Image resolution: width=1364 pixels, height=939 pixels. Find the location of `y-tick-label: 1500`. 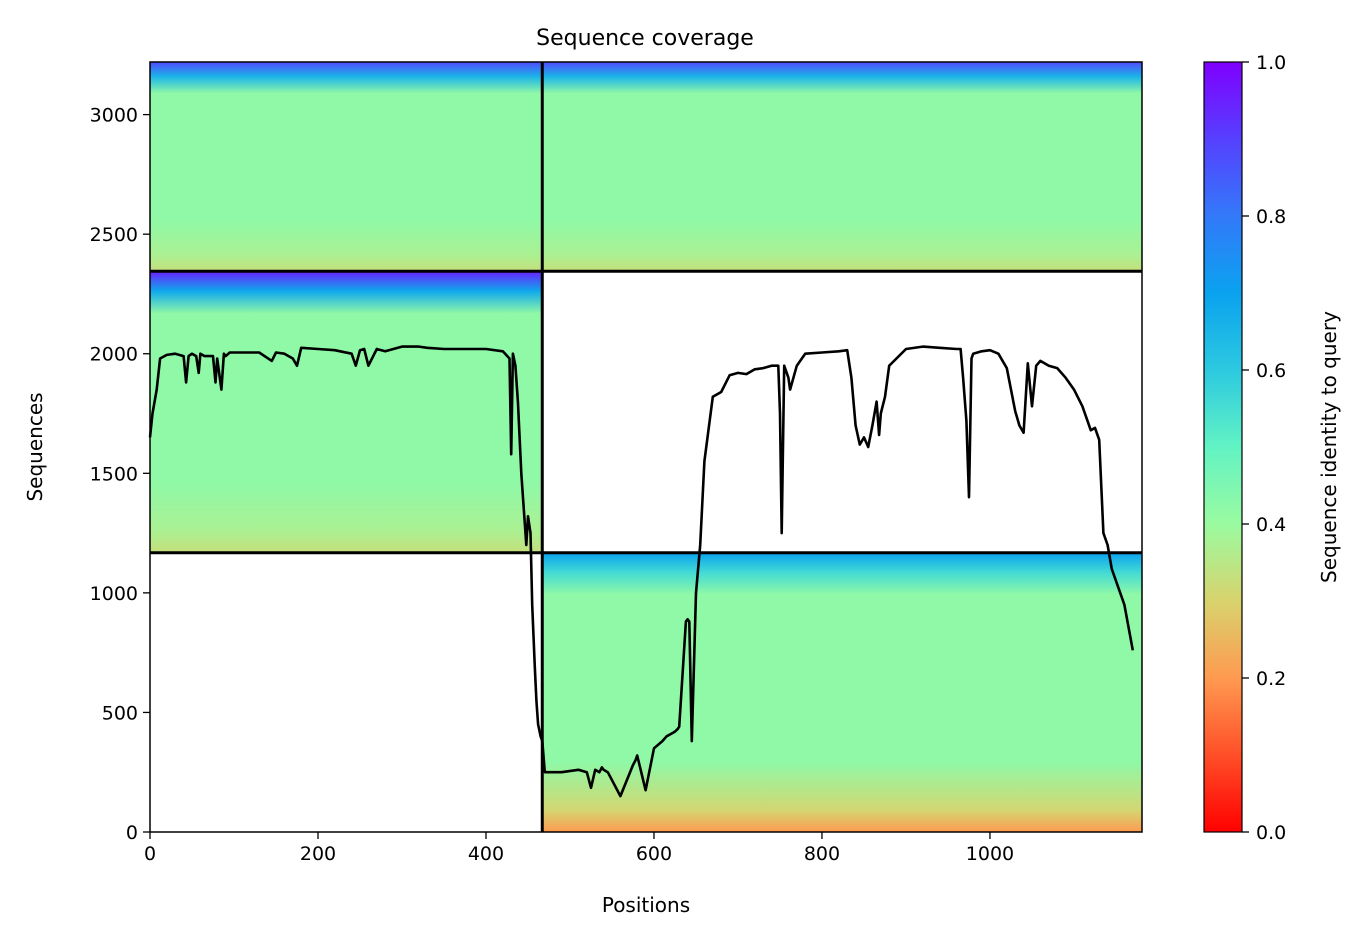

y-tick-label: 1500 is located at coordinates (114, 474).